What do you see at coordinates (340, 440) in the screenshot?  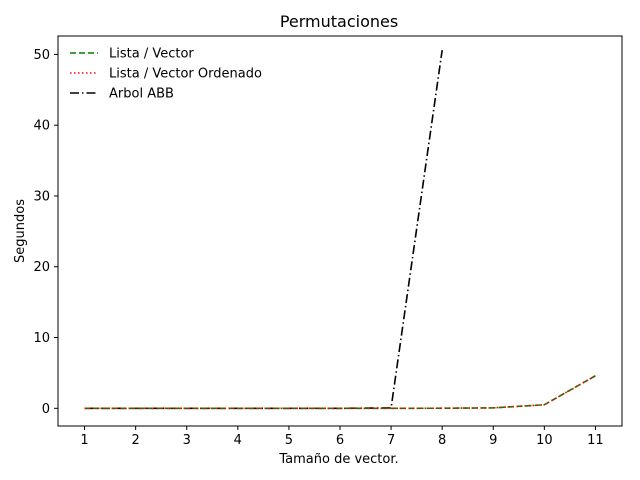 I see `x-tick-label: 6` at bounding box center [340, 440].